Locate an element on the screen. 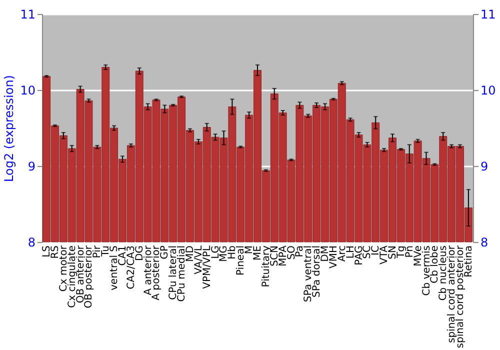 The height and width of the screenshot is (350, 500). y2-tick-label: 9 is located at coordinates (484, 167).